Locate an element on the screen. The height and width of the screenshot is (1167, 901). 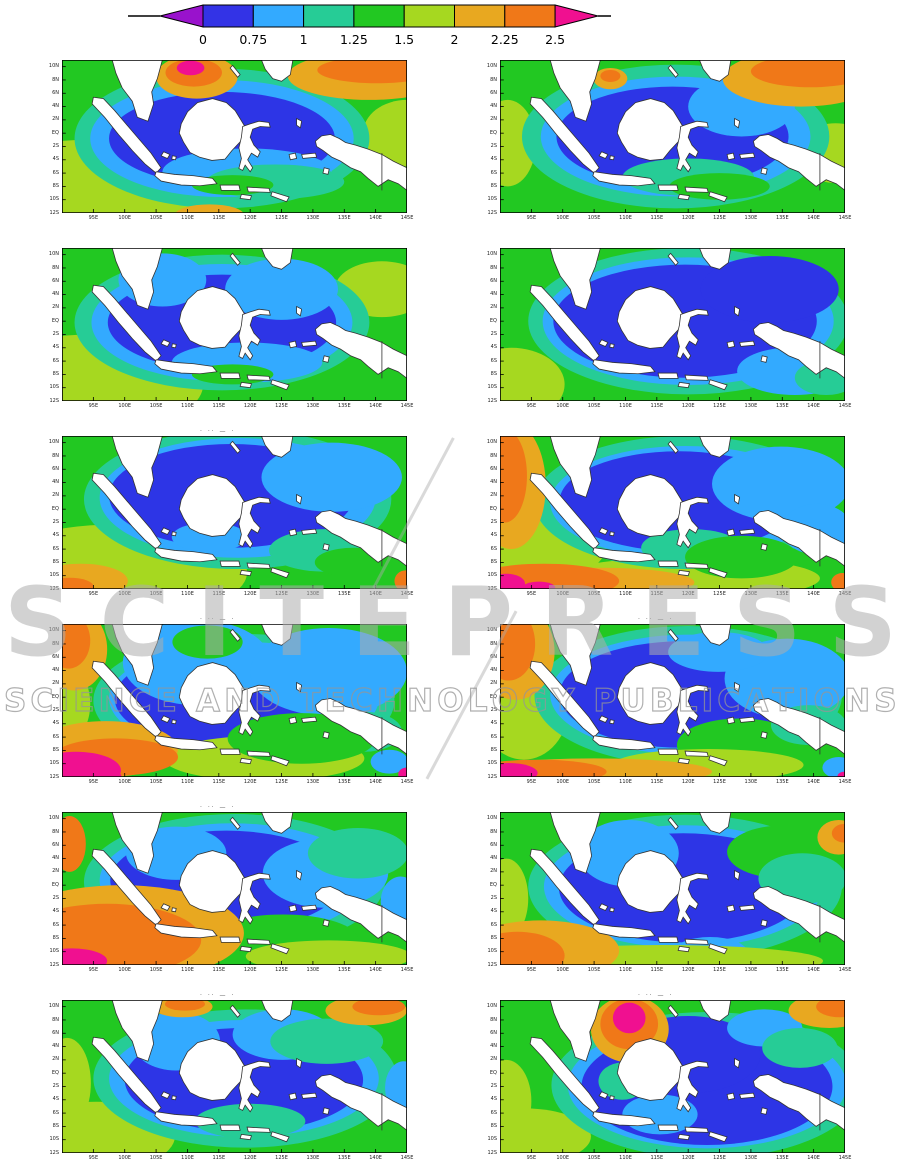
colorbar-tick-label: 1 is located at coordinates (304, 39).